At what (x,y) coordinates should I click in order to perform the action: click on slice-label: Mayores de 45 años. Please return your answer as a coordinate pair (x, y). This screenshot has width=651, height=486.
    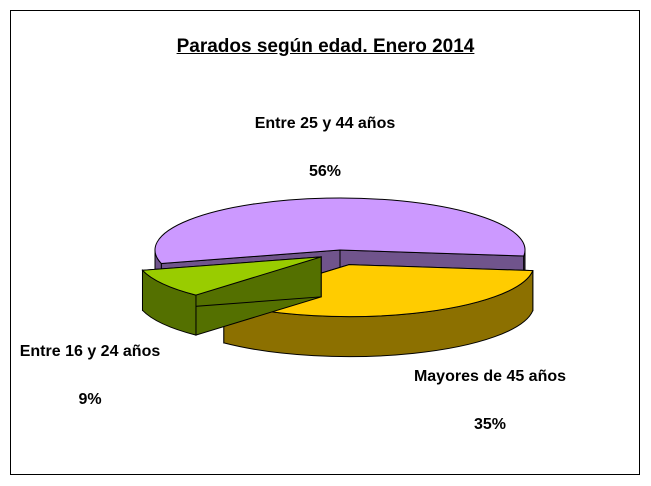
    Looking at the image, I should click on (490, 376).